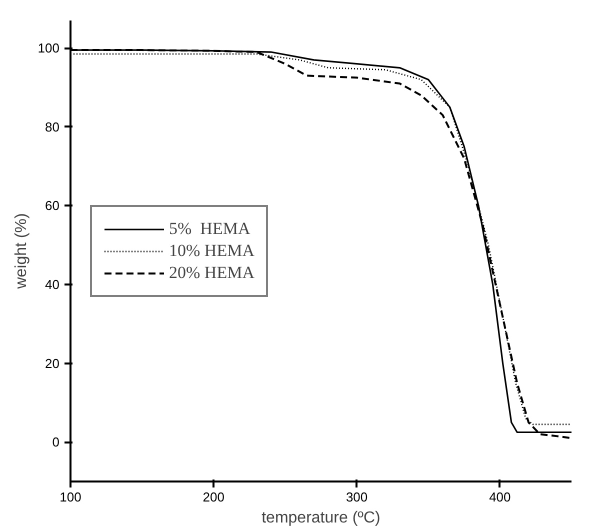 This screenshot has height=529, width=599. Describe the element at coordinates (52, 206) in the screenshot. I see `y-tick-label: 60` at that location.